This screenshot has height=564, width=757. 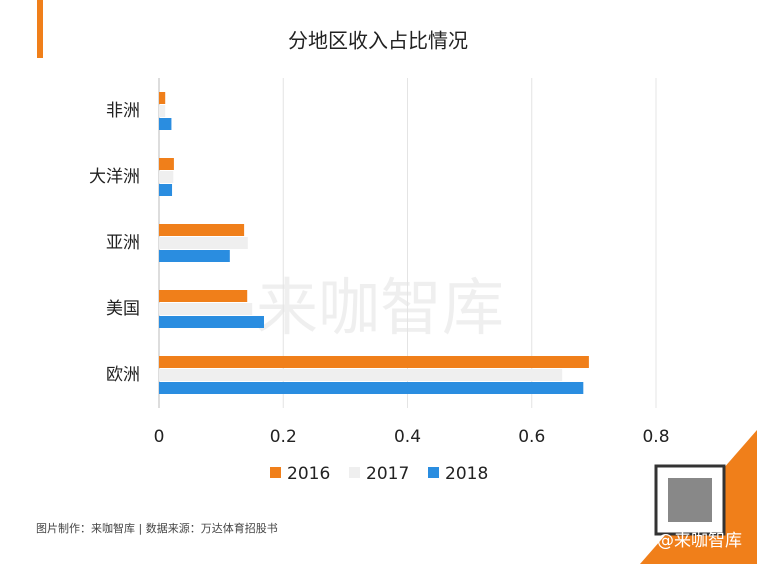 What do you see at coordinates (157, 528) in the screenshot?
I see `source-note: 图片制作：来咖智库 | 数据来源：万达体育招股书` at bounding box center [157, 528].